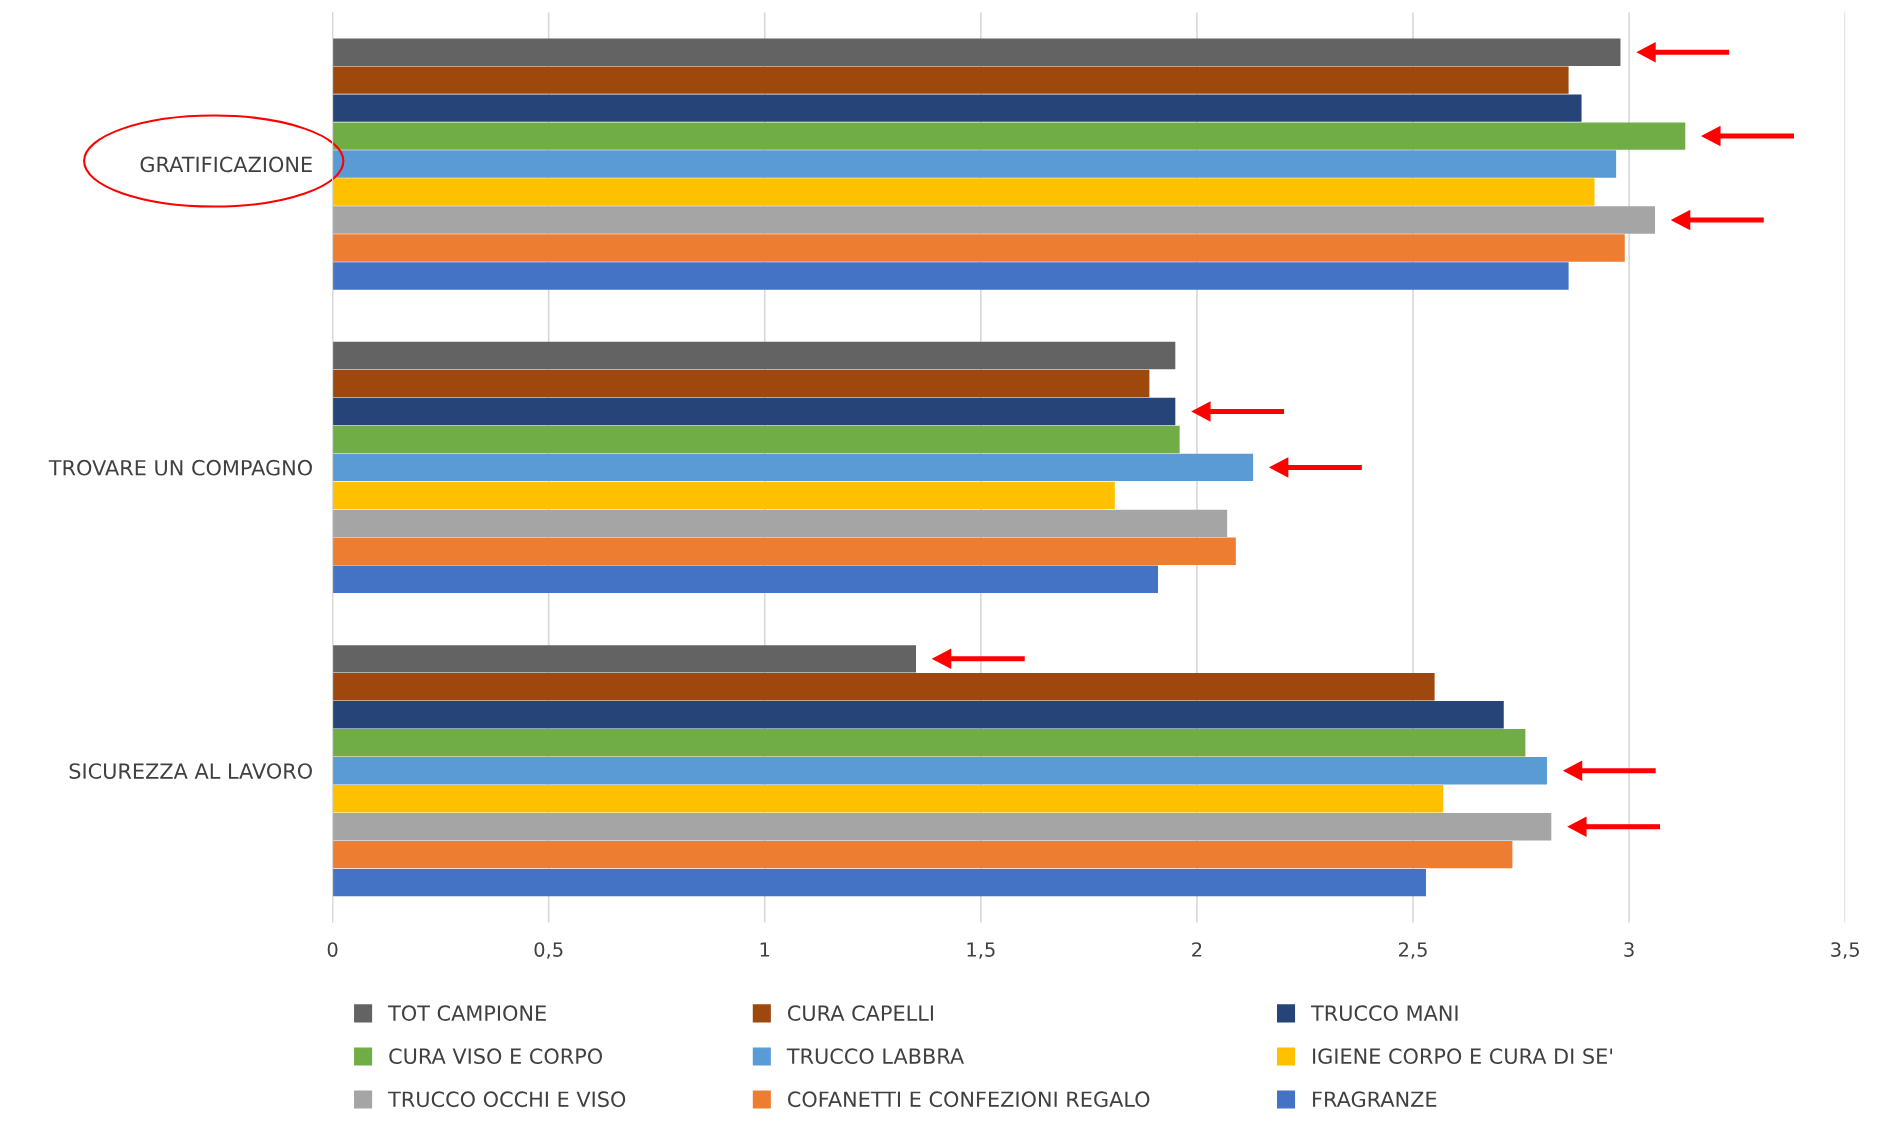 This screenshot has width=1879, height=1129. I want to click on legend-label: COFANETTI E CONFEZIONI REGALO, so click(968, 1099).